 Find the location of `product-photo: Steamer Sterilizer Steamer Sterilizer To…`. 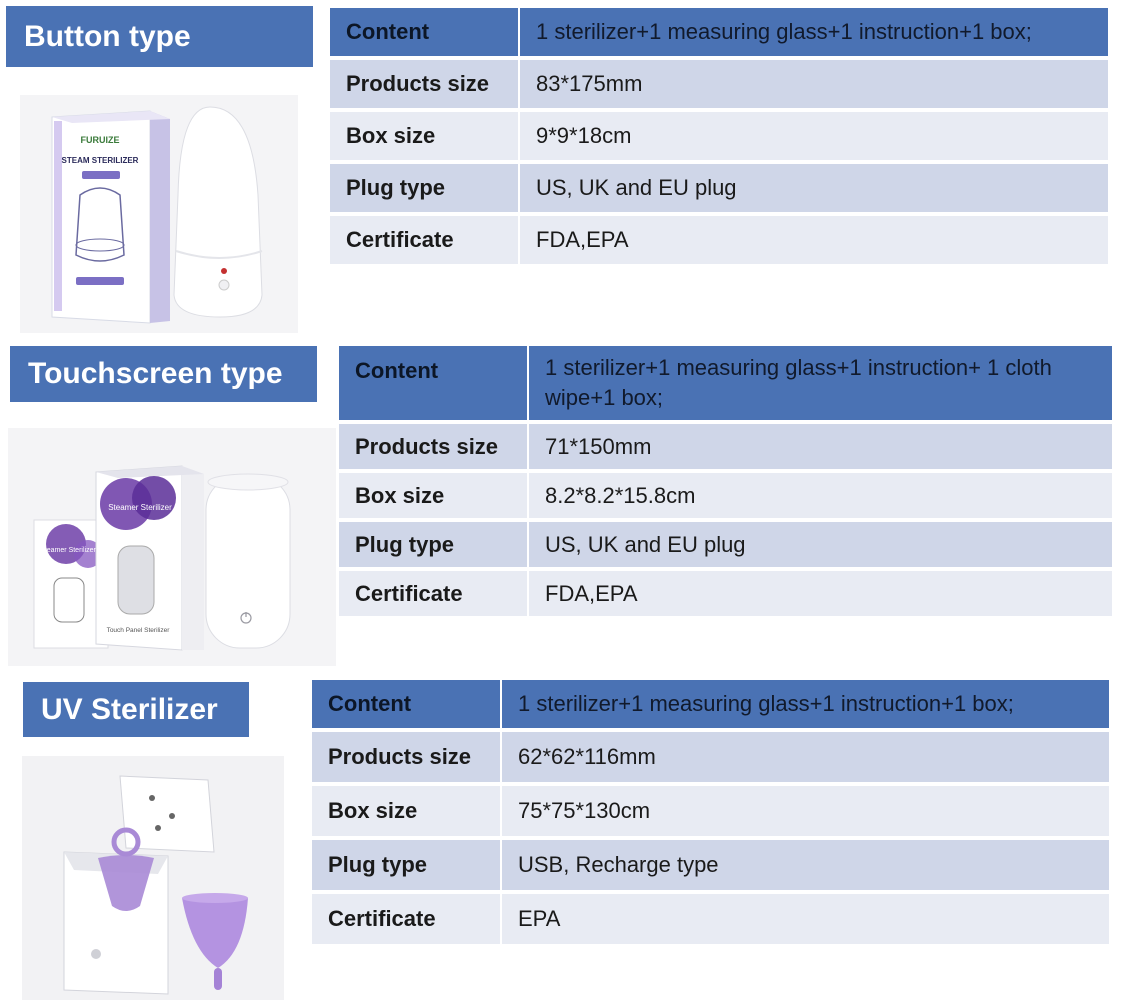

product-photo: Steamer Sterilizer Steamer Sterilizer To… is located at coordinates (172, 547).